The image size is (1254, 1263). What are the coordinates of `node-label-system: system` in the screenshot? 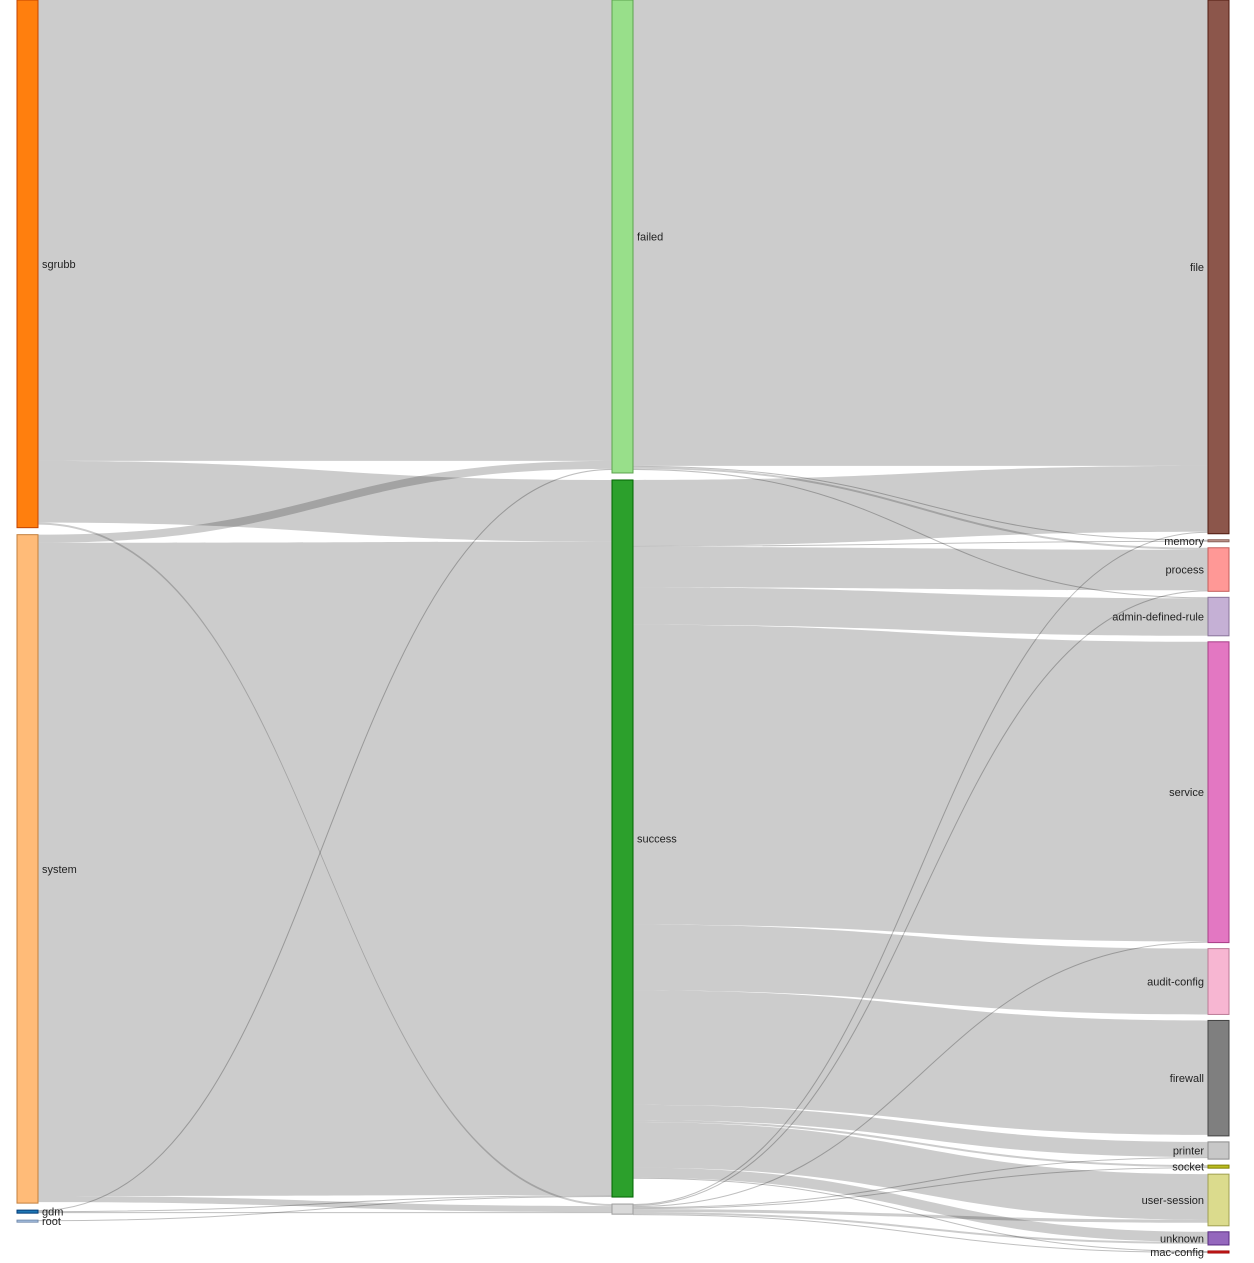 It's located at (59, 870).